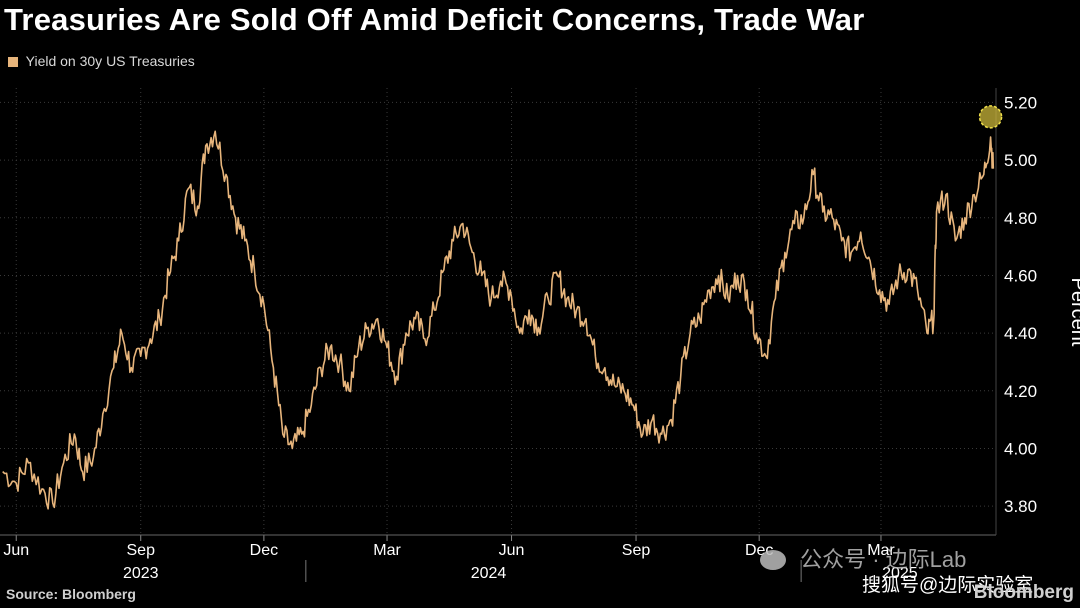  Describe the element at coordinates (71, 594) in the screenshot. I see `source-note: Source: Bloomberg` at that location.